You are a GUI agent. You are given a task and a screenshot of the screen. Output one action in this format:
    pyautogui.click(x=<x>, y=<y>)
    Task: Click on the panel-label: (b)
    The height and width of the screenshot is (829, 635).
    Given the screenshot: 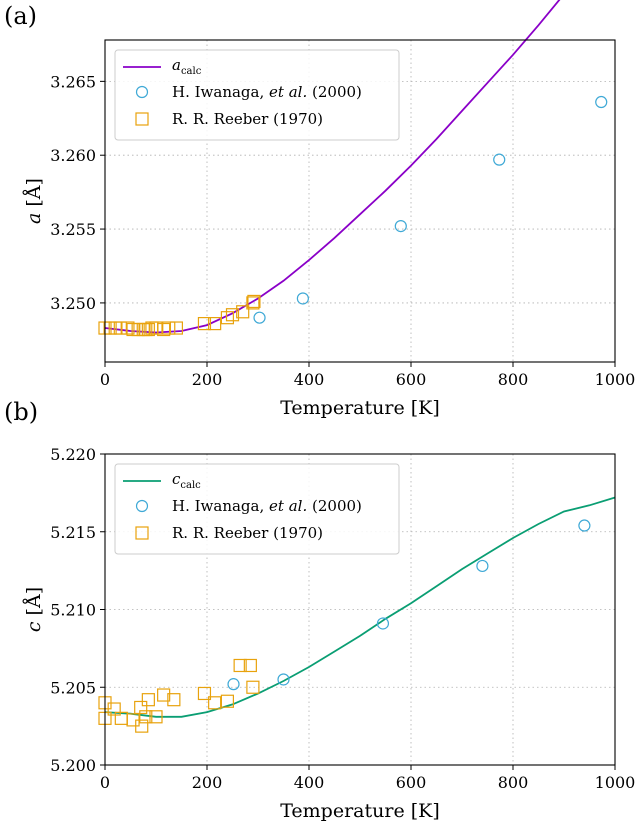 What is the action you would take?
    pyautogui.click(x=21, y=412)
    